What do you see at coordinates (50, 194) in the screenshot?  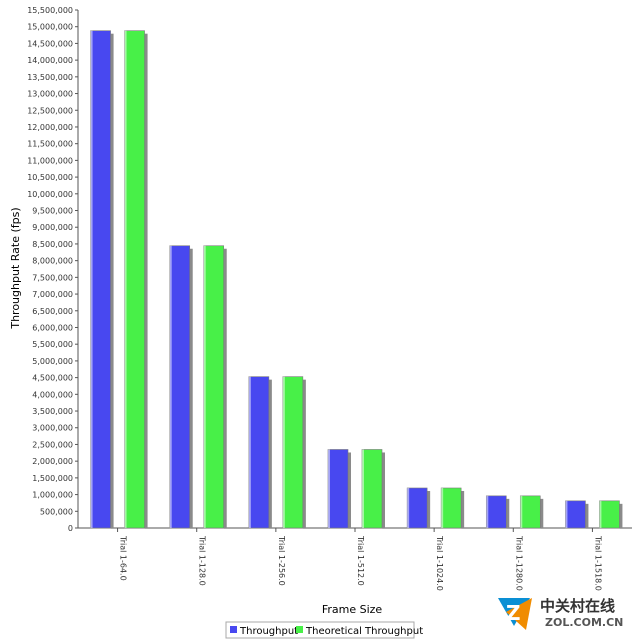 I see `y-tick-label: 10,000,000` at bounding box center [50, 194].